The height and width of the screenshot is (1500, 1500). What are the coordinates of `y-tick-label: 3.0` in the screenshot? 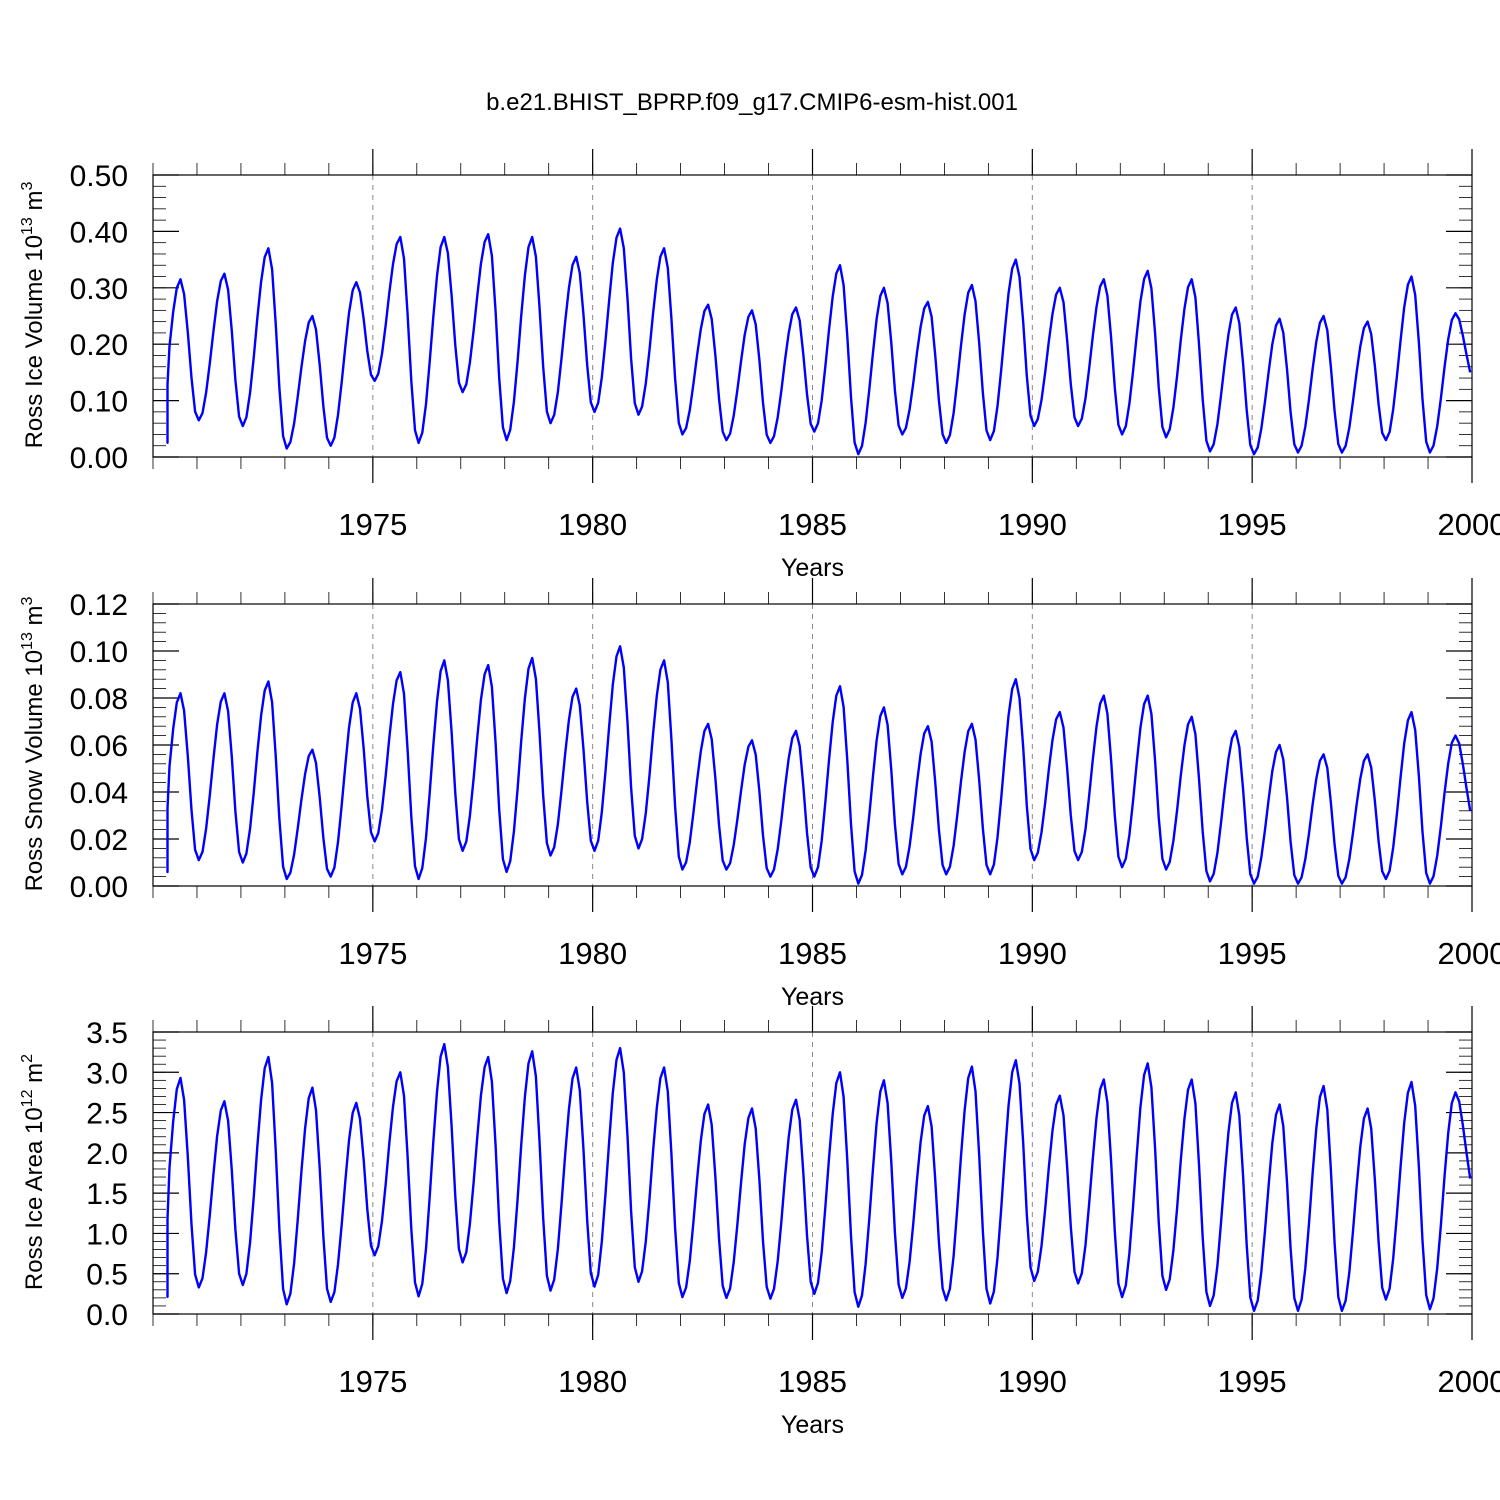 It's located at (107, 1073).